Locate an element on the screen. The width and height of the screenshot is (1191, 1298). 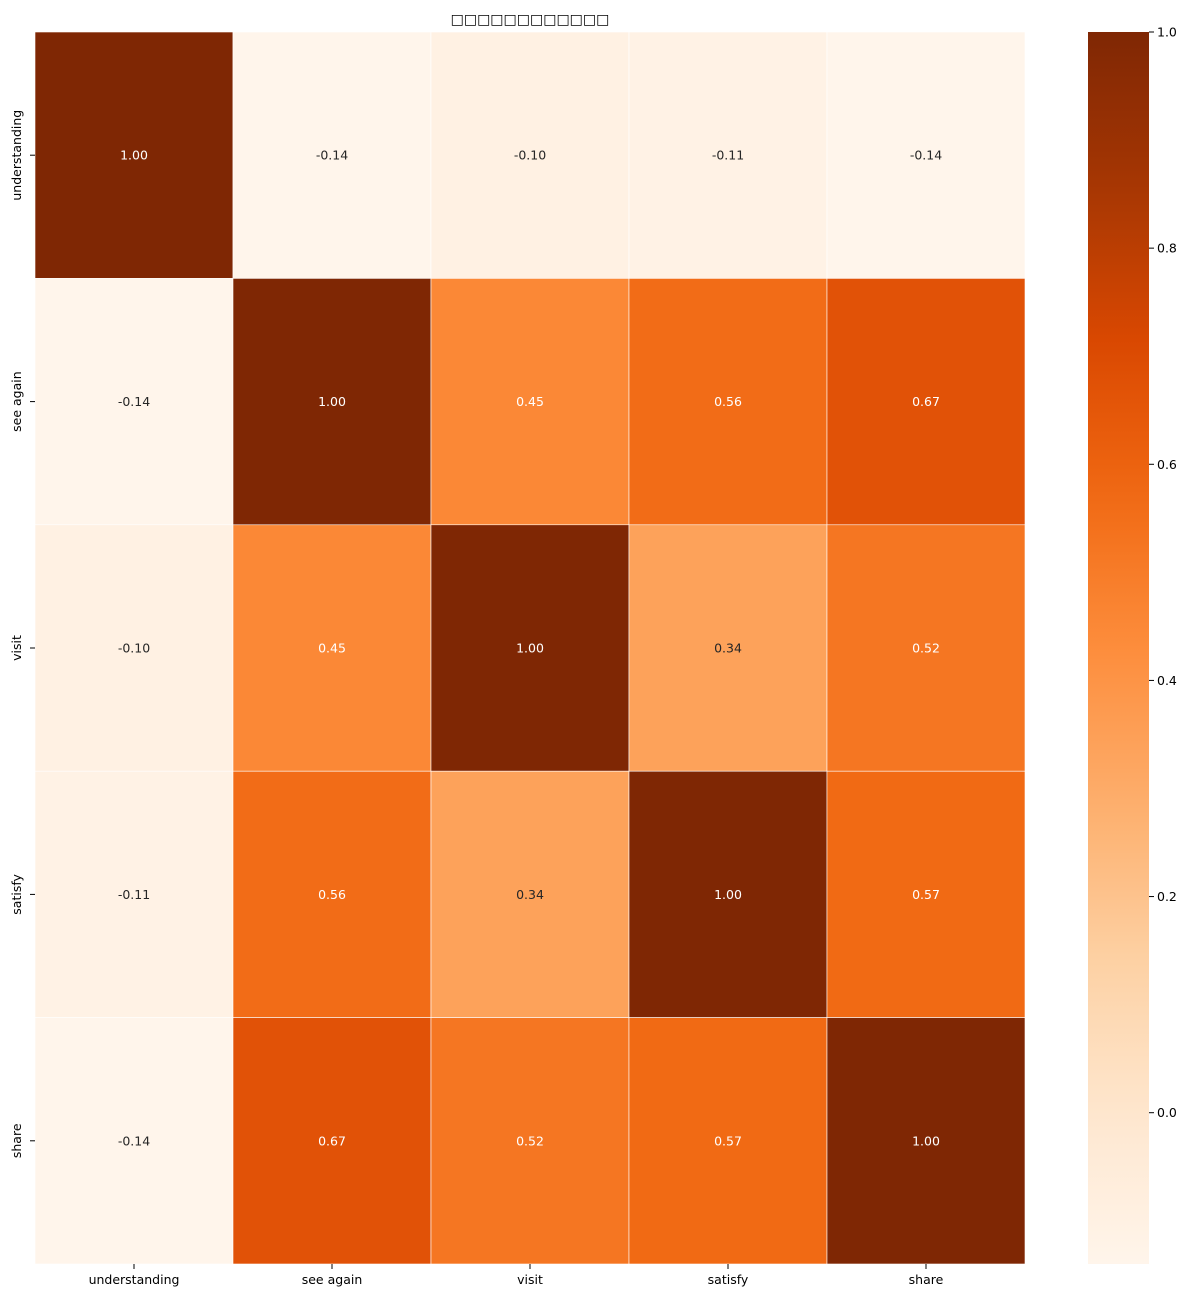
y-tick-label: visit is located at coordinates (16, 648).